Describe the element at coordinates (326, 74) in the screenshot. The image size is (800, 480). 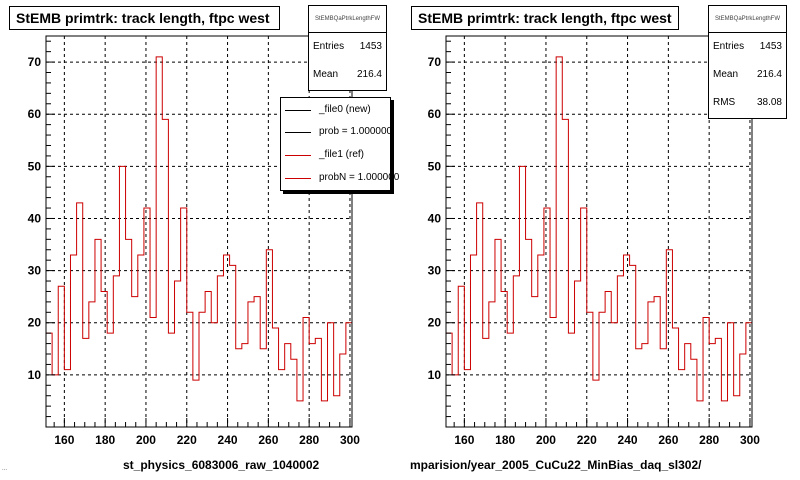
I see `left-stats-mean-label: Mean` at that location.